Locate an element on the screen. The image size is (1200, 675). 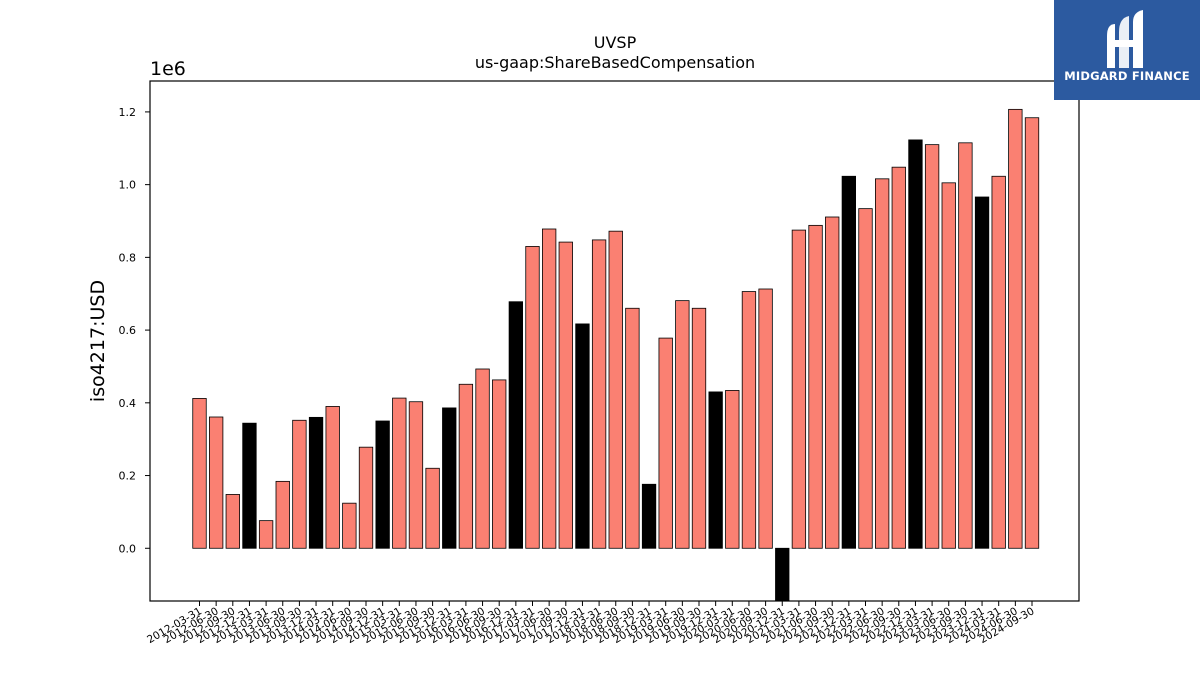
y-tick-label: 1.0 is located at coordinates (128, 185).